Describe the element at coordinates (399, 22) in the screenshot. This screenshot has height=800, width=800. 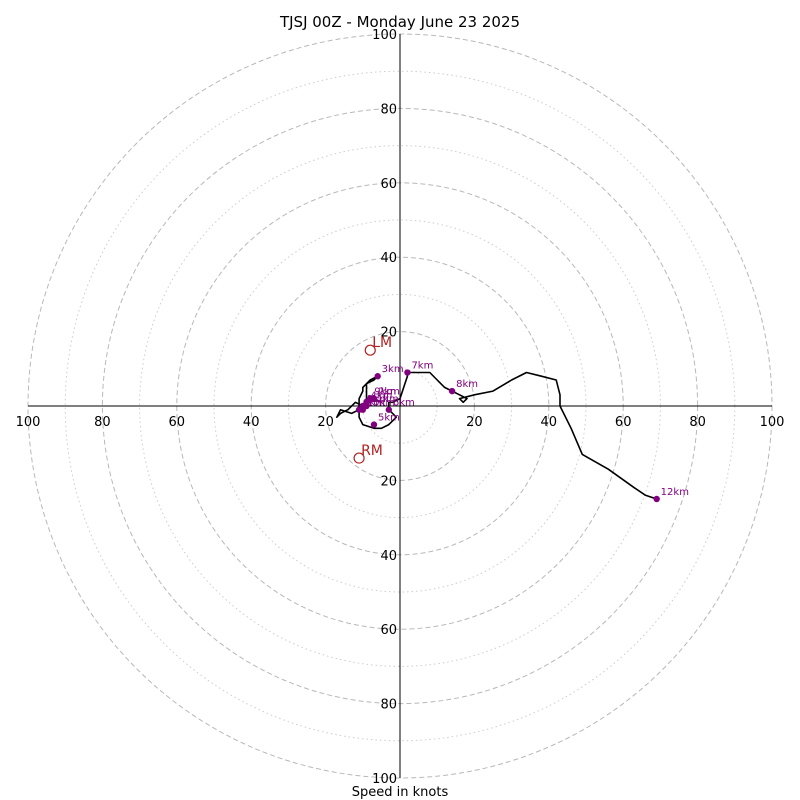
I see `chart-title: TJSJ 00Z - Monday June 23 2025` at that location.